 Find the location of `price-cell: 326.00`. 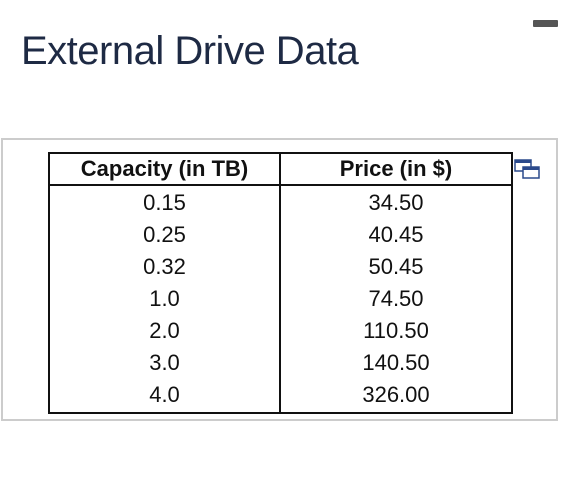

price-cell: 326.00 is located at coordinates (396, 394).